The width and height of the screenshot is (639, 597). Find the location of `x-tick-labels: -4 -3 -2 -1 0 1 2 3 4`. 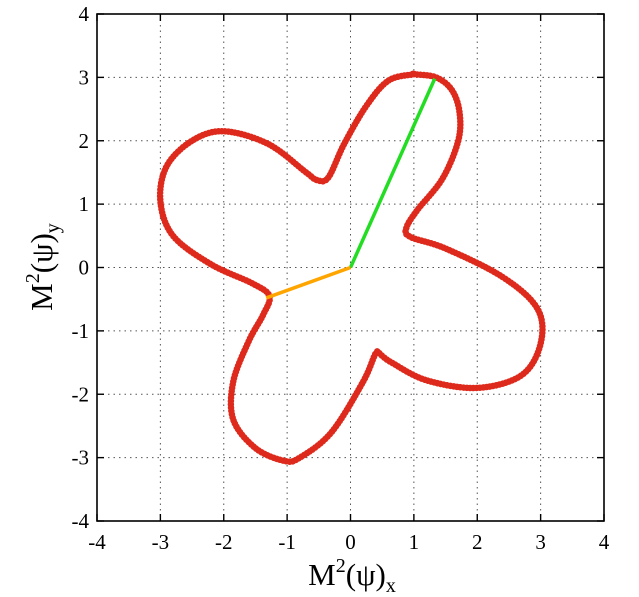

x-tick-labels: -4 -3 -2 -1 0 1 2 3 4 is located at coordinates (349, 542).